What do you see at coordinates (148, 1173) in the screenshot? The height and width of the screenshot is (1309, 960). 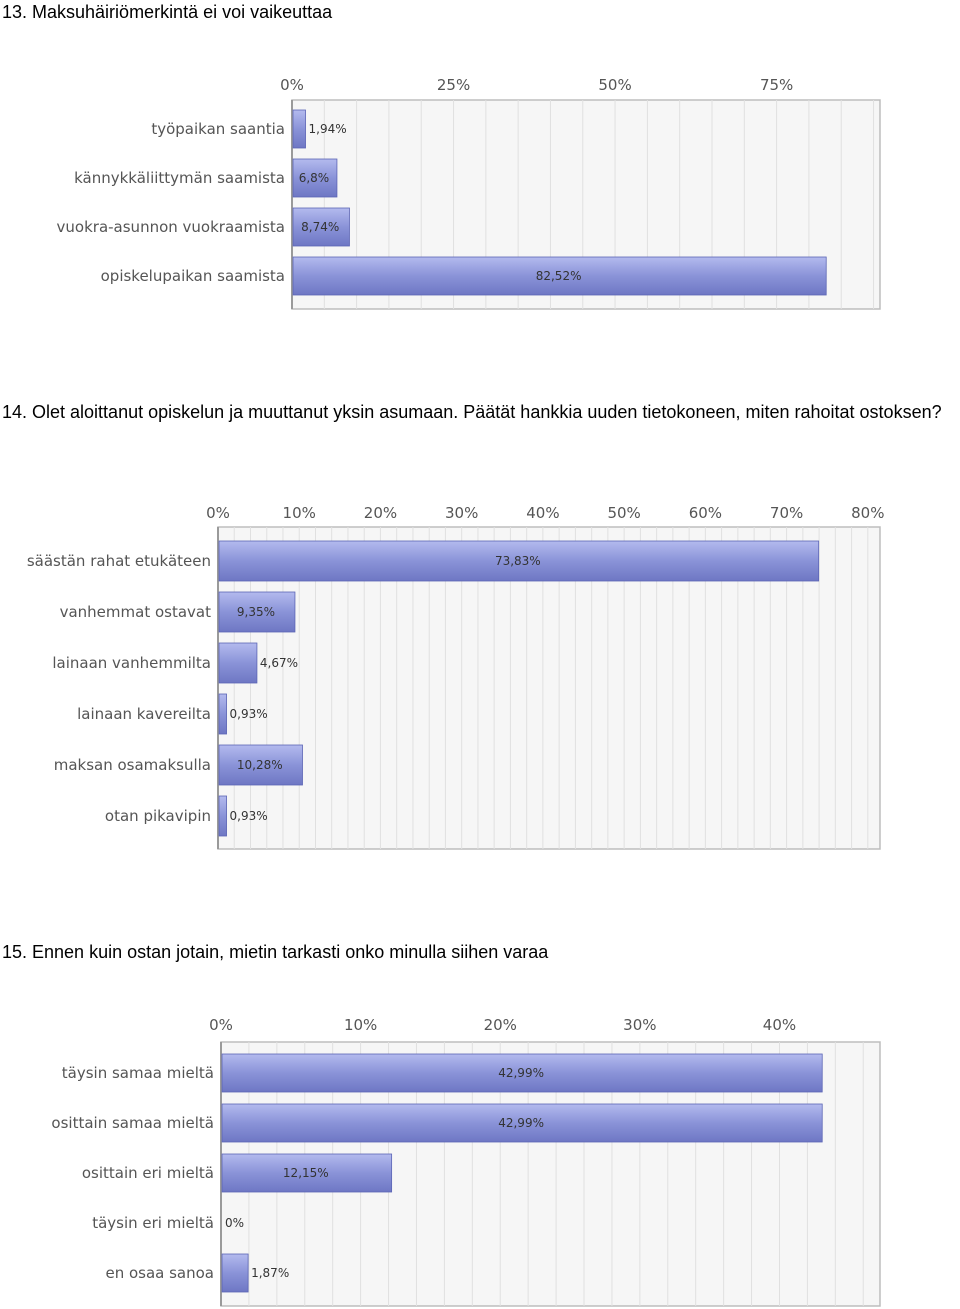 I see `category-label: osittain eri mieltä` at bounding box center [148, 1173].